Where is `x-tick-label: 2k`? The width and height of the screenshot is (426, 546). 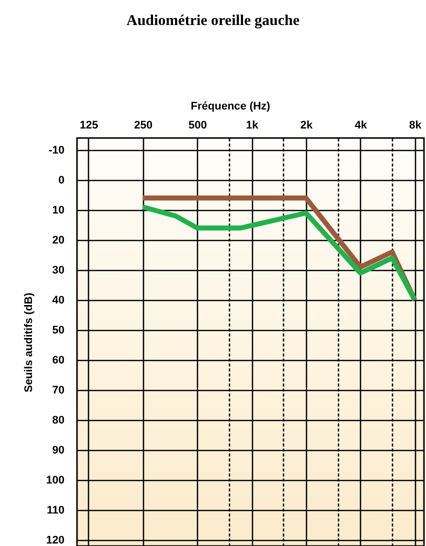
x-tick-label: 2k is located at coordinates (307, 126).